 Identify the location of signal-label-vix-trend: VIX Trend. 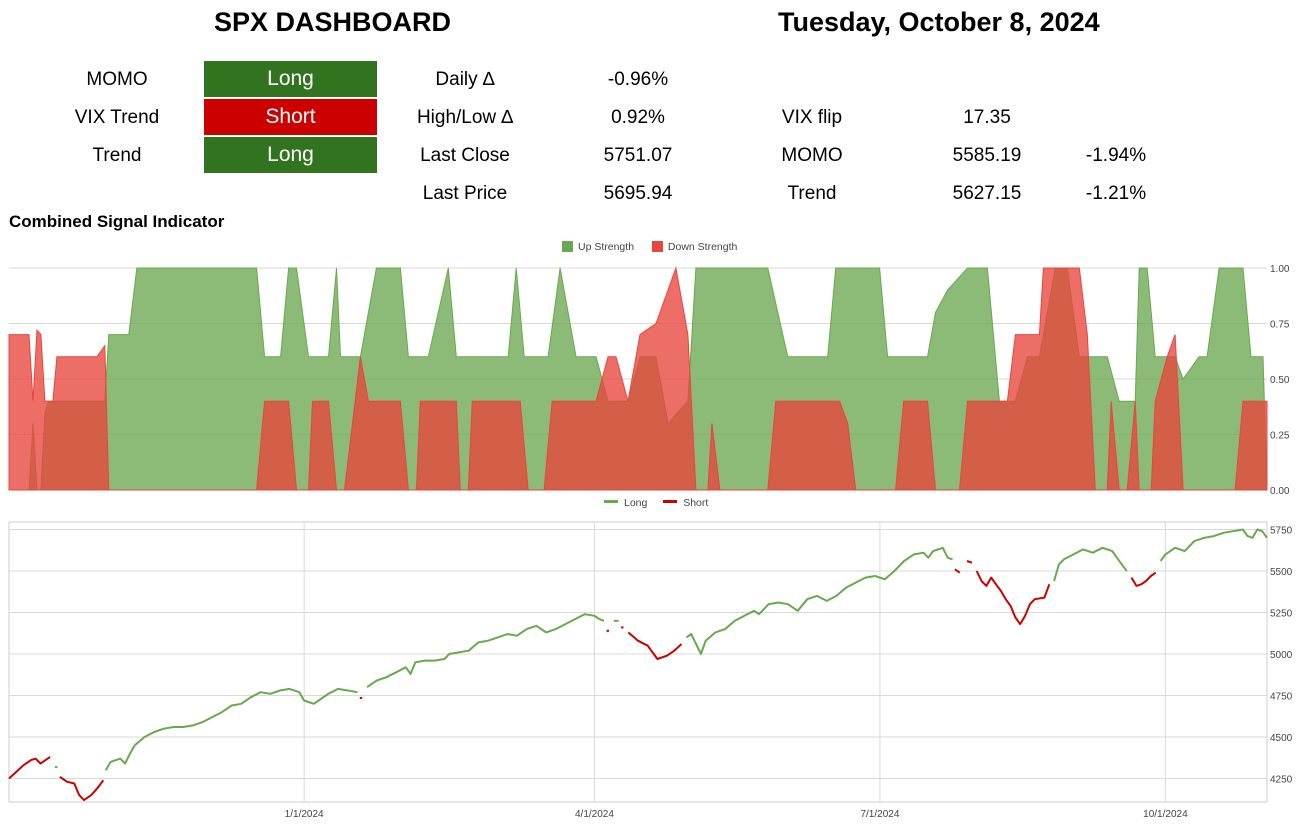
(117, 117).